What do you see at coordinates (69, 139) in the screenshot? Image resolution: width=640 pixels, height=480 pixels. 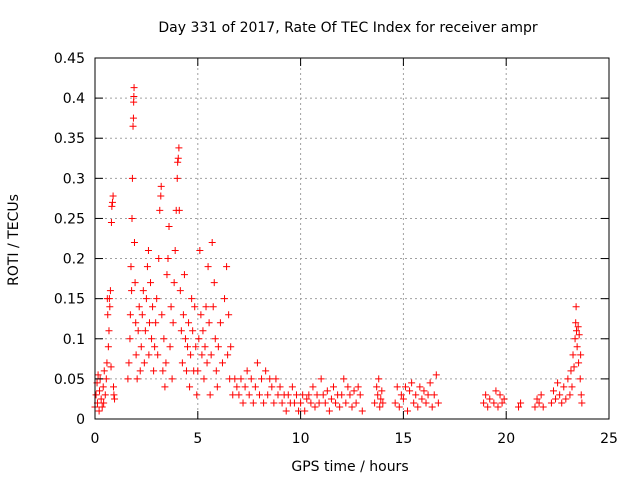 I see `y-tick-label: 0.35` at bounding box center [69, 139].